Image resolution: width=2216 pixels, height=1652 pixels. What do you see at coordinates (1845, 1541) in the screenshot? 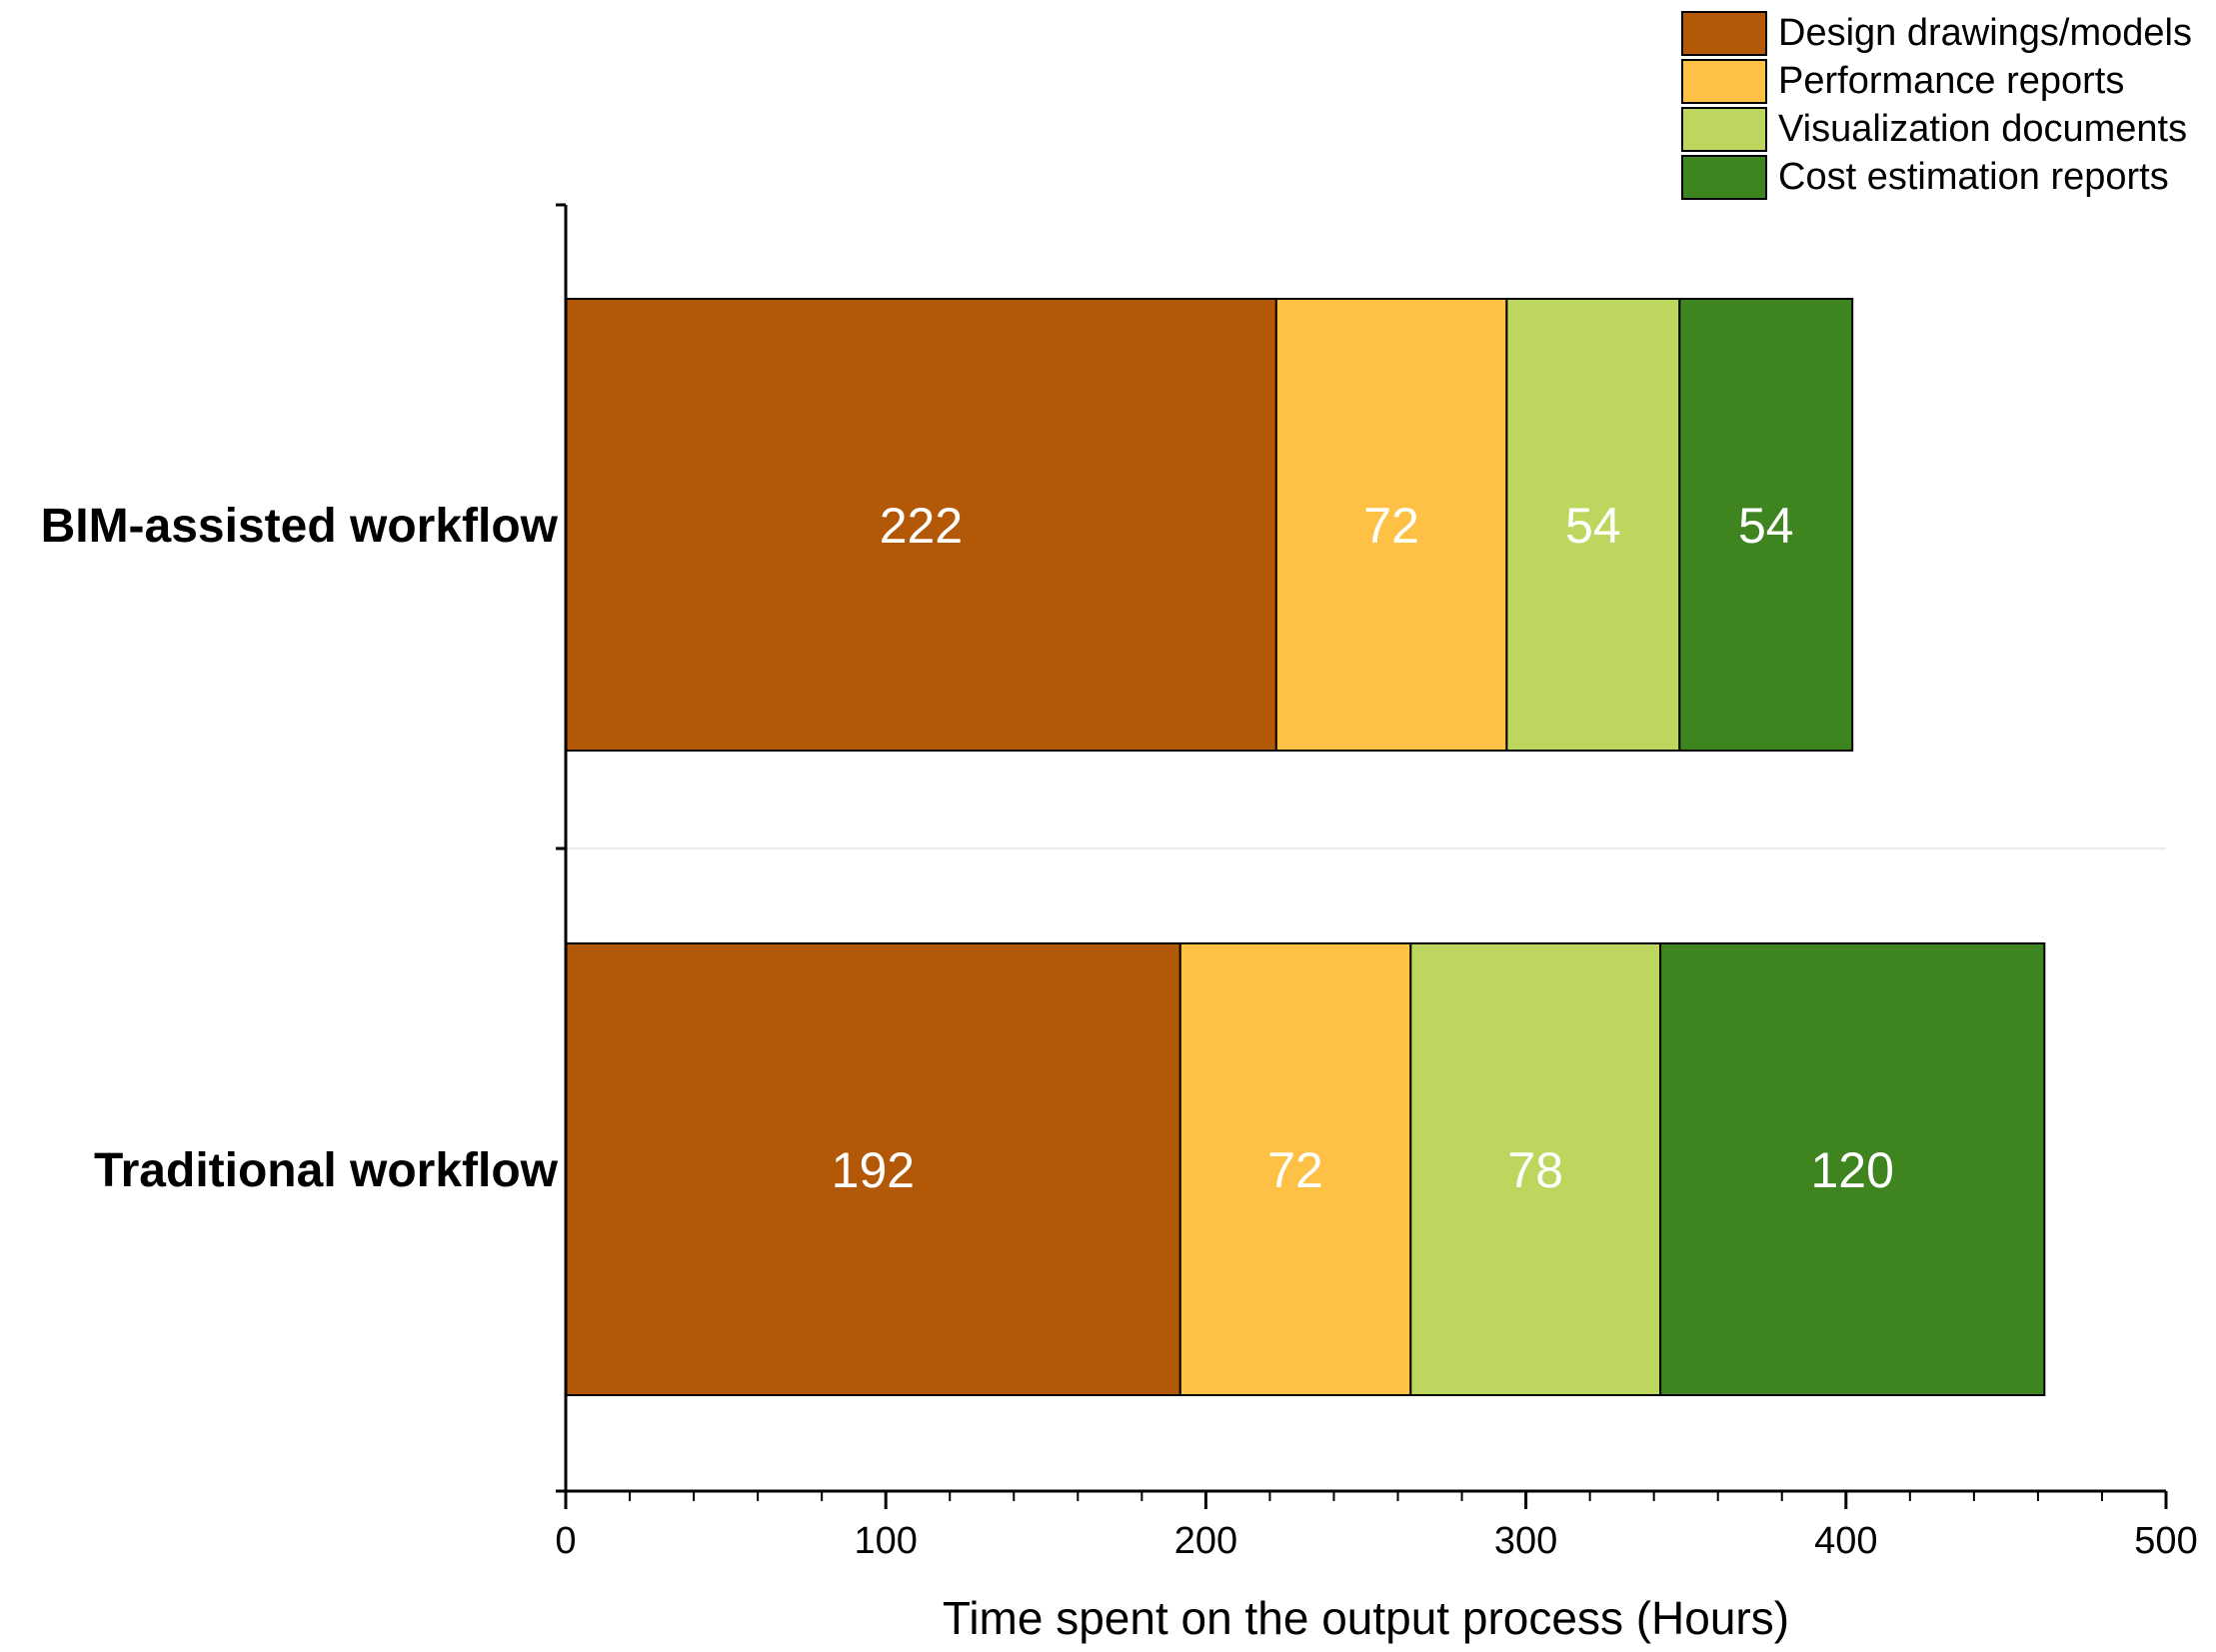
I see `x-tick-label-400: 400` at bounding box center [1845, 1541].